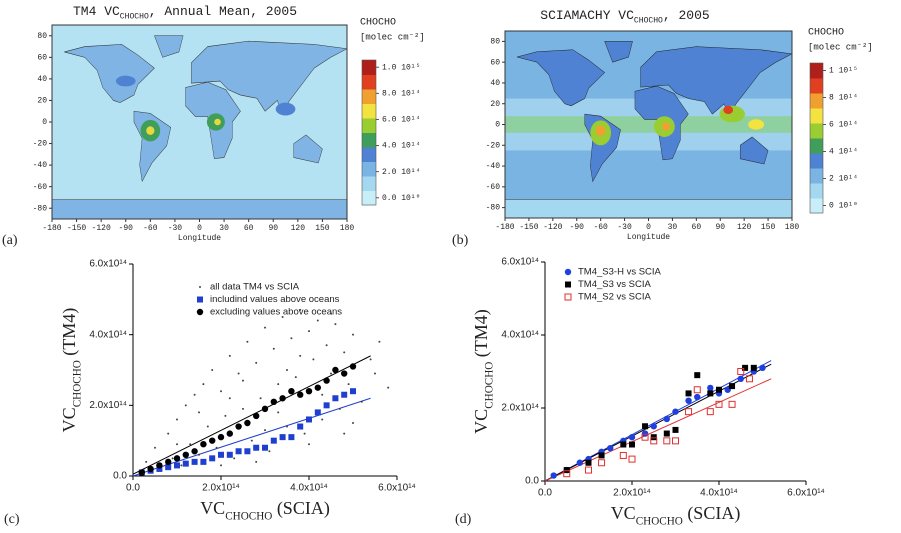 This screenshot has width=901, height=533. Describe the element at coordinates (40, 165) in the screenshot. I see `y-tick-label: -40` at that location.